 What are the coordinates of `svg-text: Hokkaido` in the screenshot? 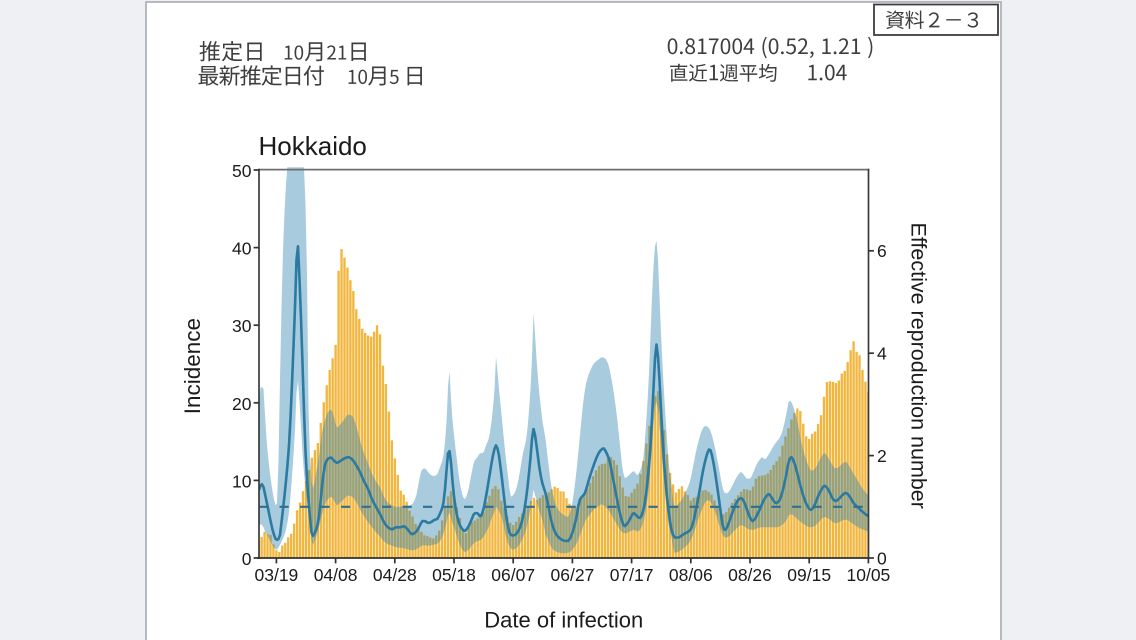 It's located at (313, 146).